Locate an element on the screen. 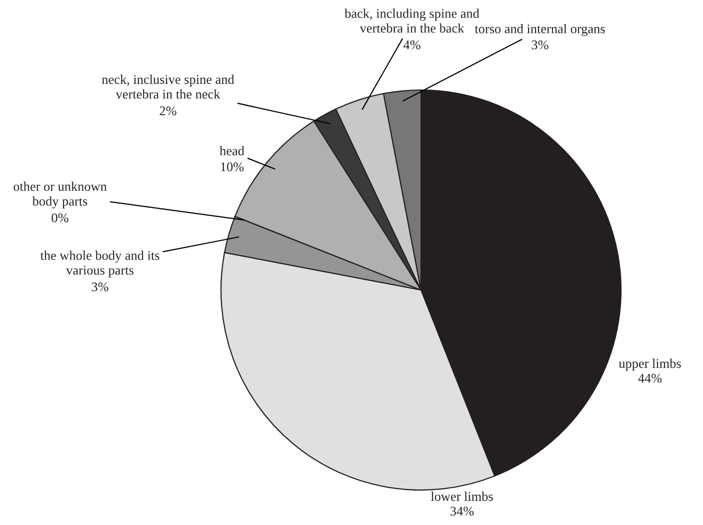 Image resolution: width=703 pixels, height=525 pixels. slice-label: torso and internal organs is located at coordinates (539, 30).